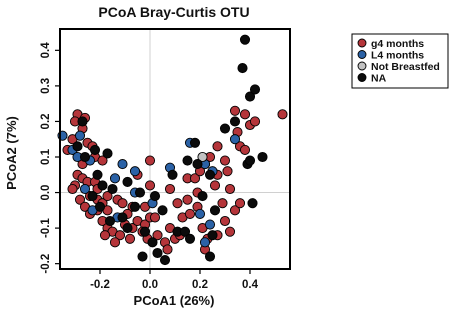 The height and width of the screenshot is (325, 453). Describe the element at coordinates (46, 193) in the screenshot. I see `y-tick-label: 0.0` at that location.